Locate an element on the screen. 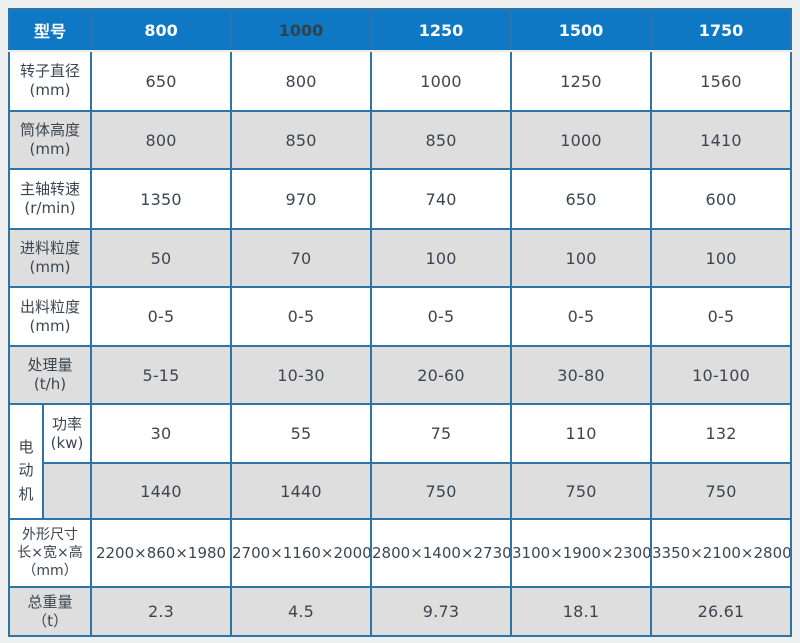 Image resolution: width=800 pixels, height=643 pixels. spec-value-cell: 600 is located at coordinates (721, 199).